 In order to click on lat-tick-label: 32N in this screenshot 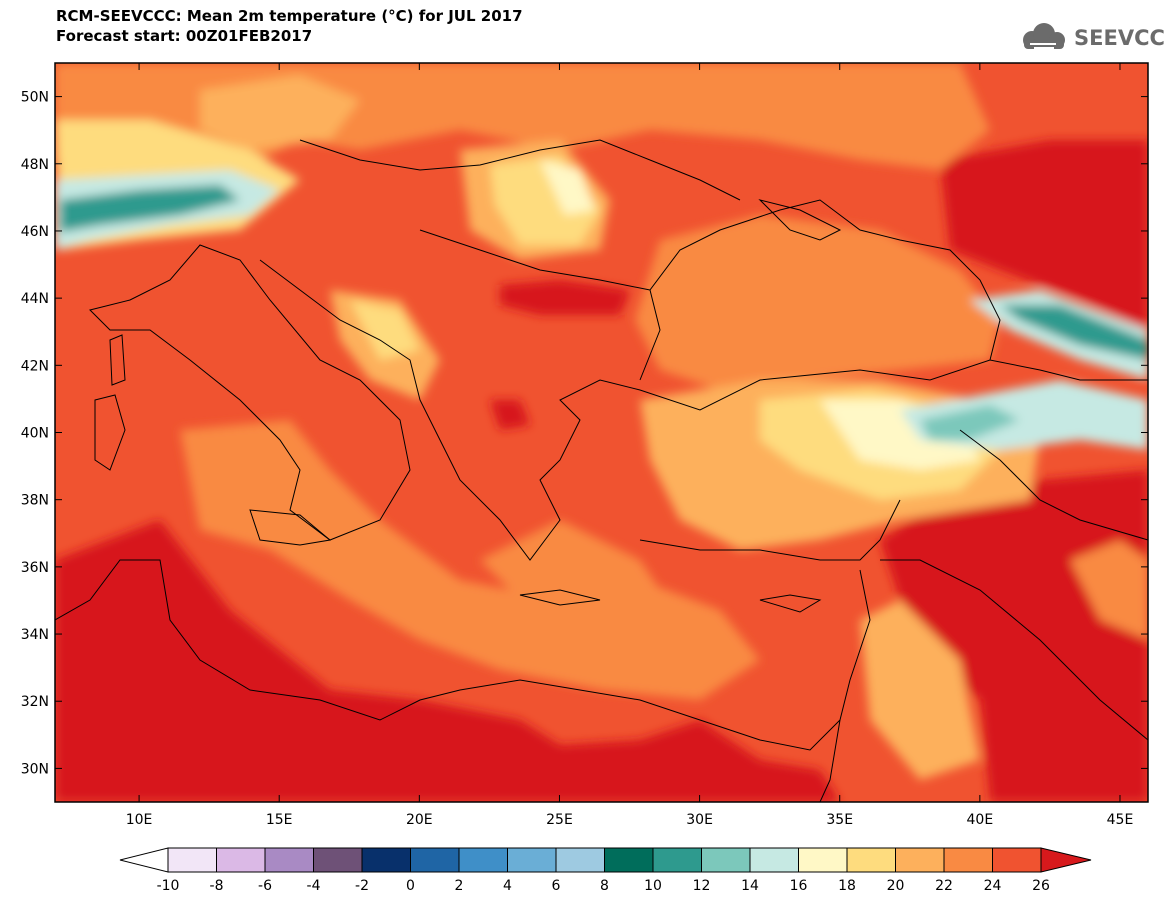, I will do `click(35, 702)`.